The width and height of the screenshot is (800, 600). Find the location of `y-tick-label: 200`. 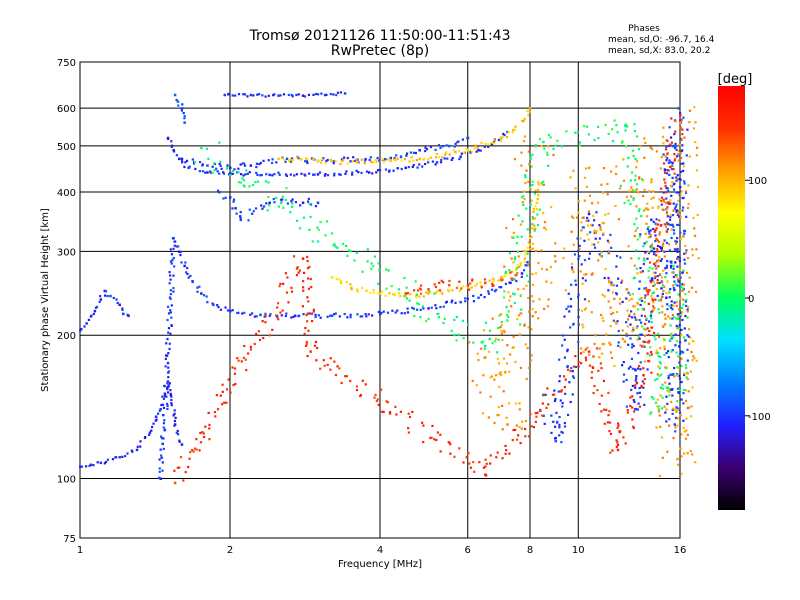

y-tick-label: 200 is located at coordinates (66, 336).